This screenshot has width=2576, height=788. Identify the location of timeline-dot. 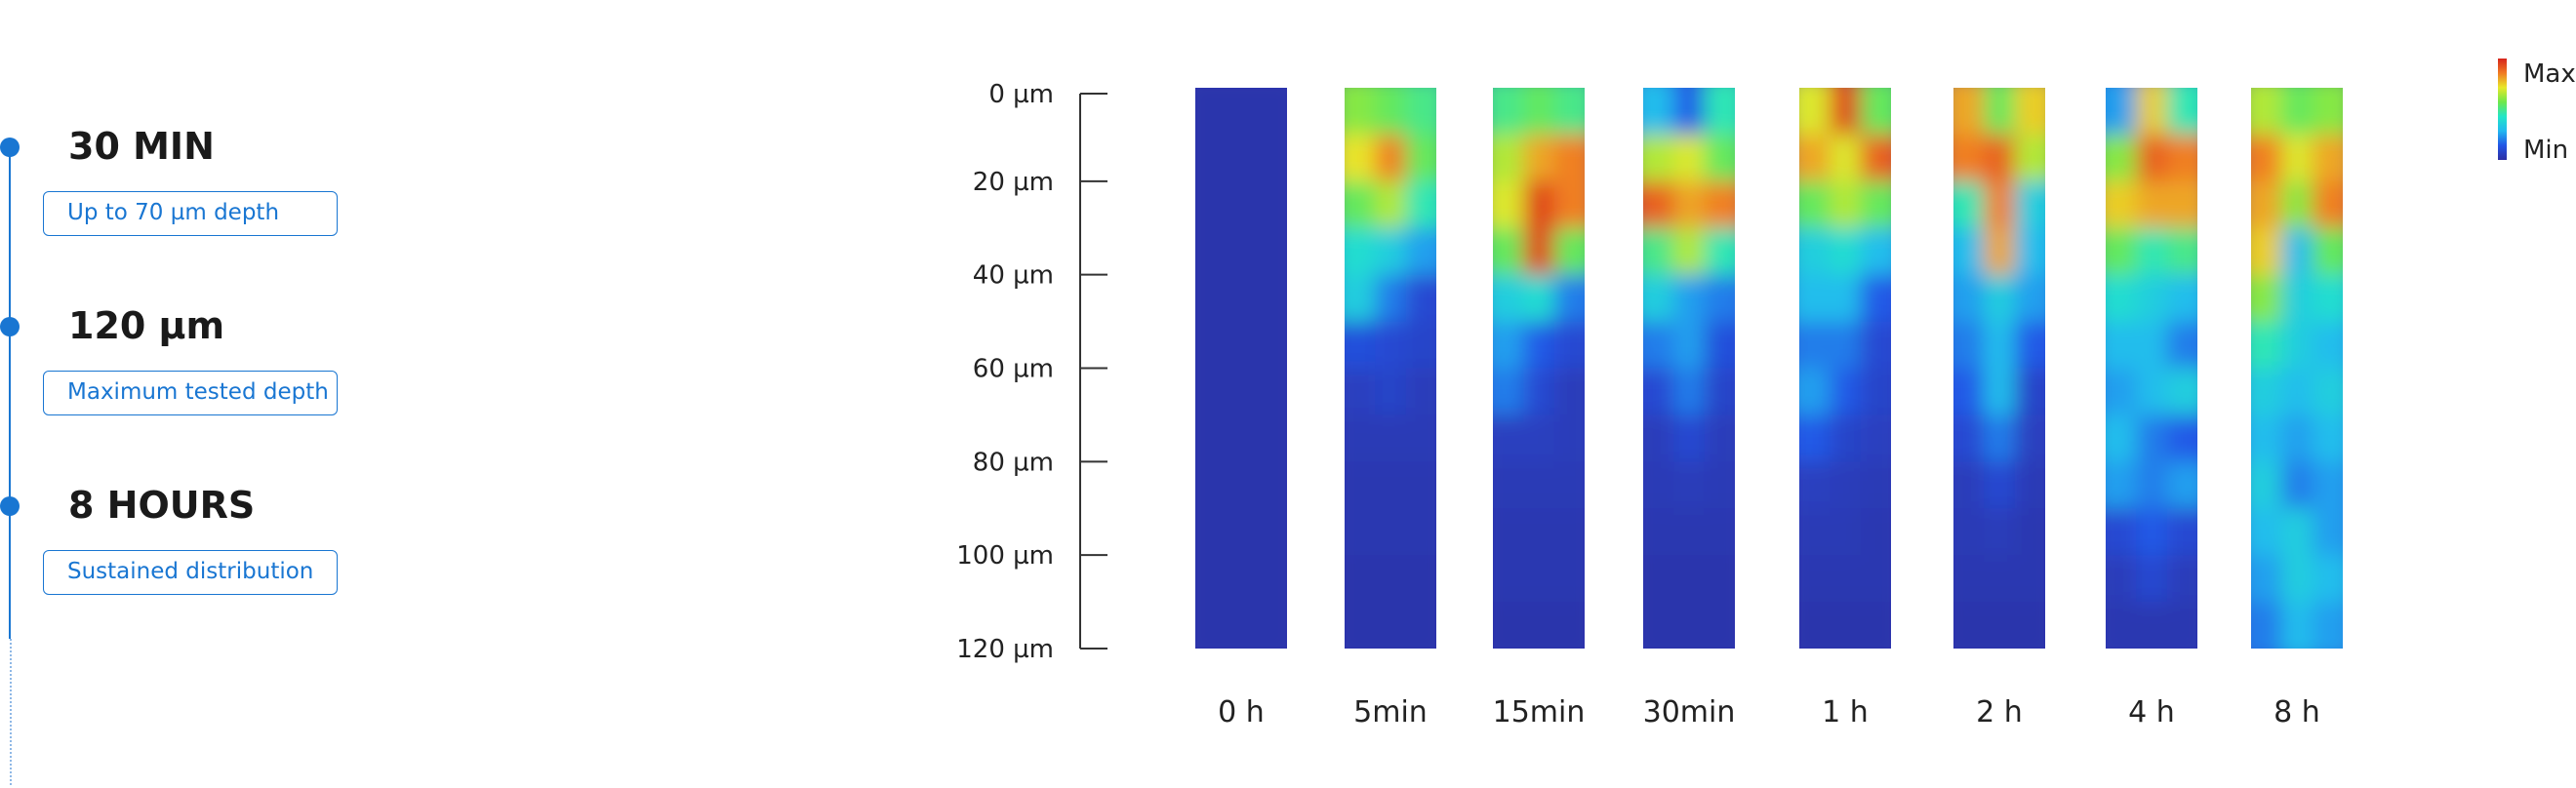
(10, 506).